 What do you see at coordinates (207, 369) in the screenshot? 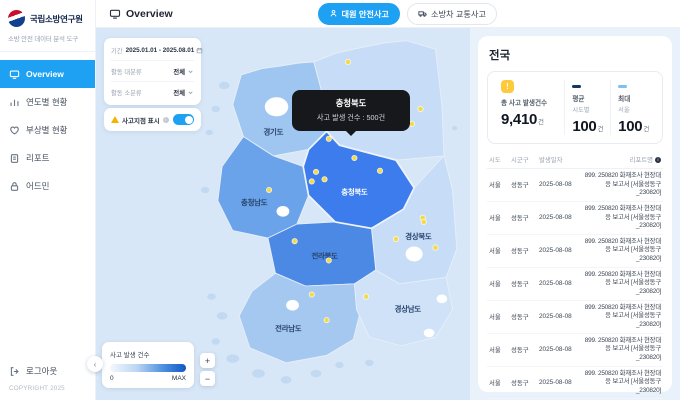
I see `map-zoom-controls: + −` at bounding box center [207, 369].